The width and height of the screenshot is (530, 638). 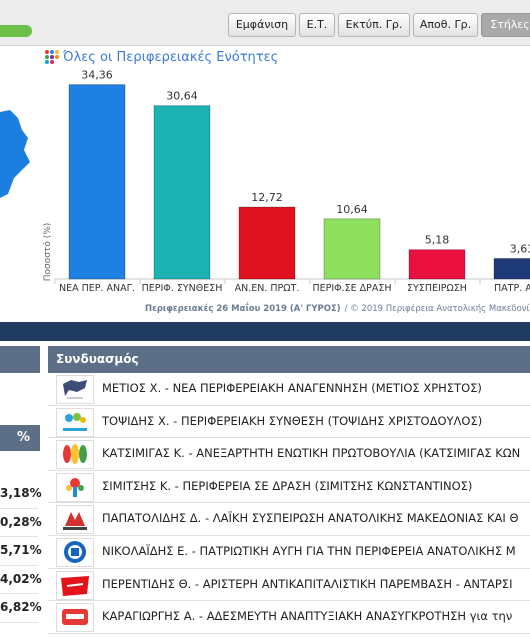 I want to click on value-label: 30,64, so click(x=182, y=96).